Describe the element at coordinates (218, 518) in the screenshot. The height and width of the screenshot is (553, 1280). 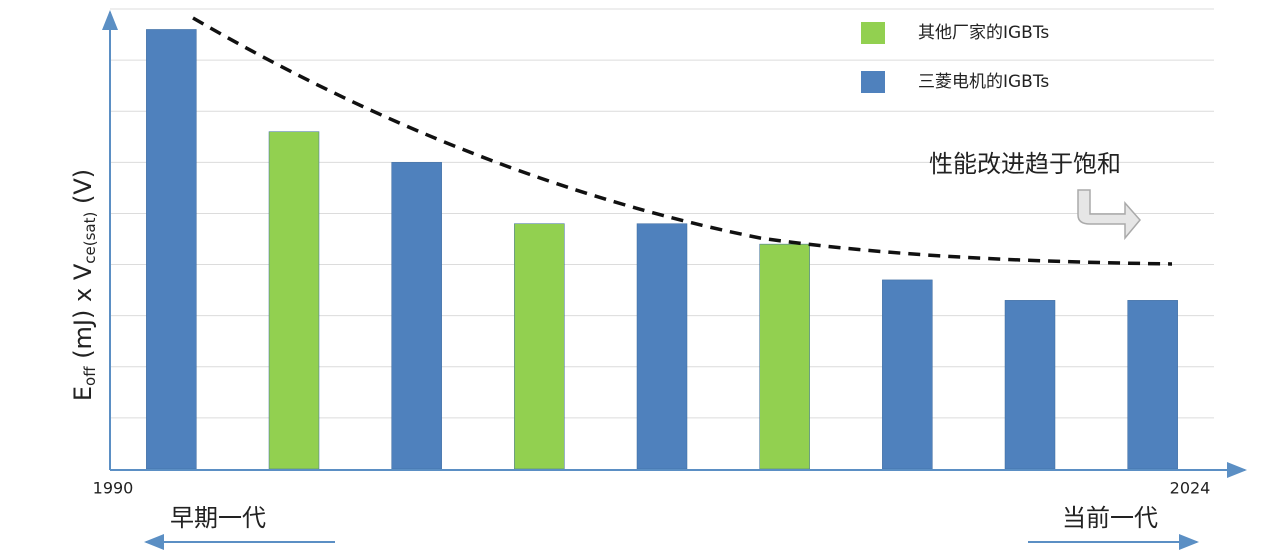
I see `early-label: 早期一代` at that location.